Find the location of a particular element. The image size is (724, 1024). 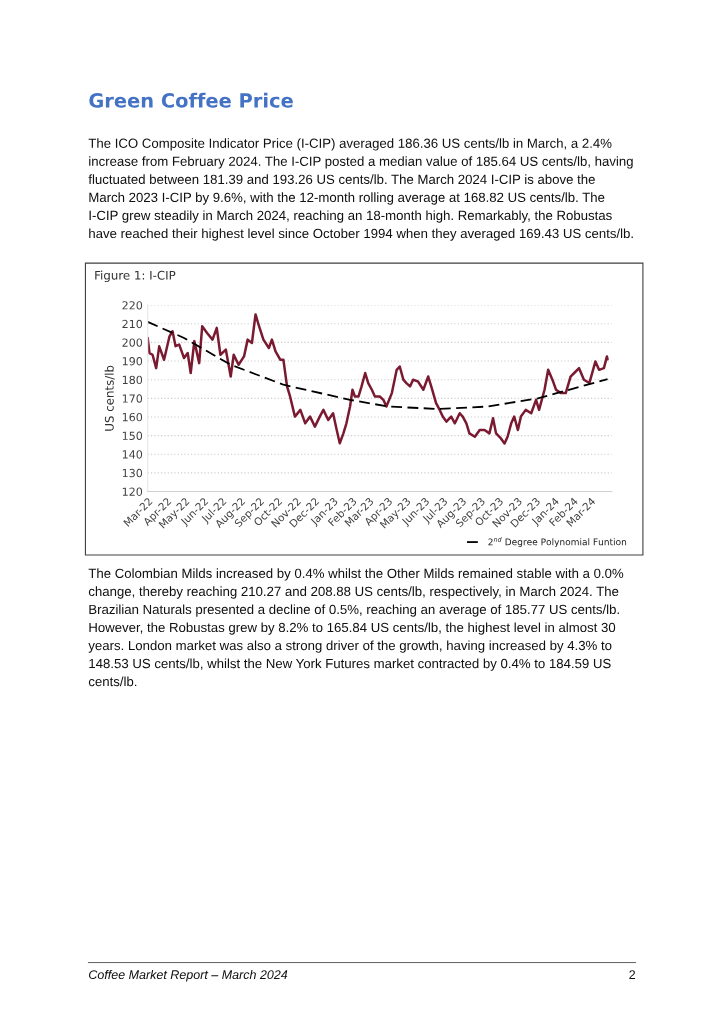

legend-label: 2$^{nd}$ Degree Polynomial Funtion is located at coordinates (557, 542).